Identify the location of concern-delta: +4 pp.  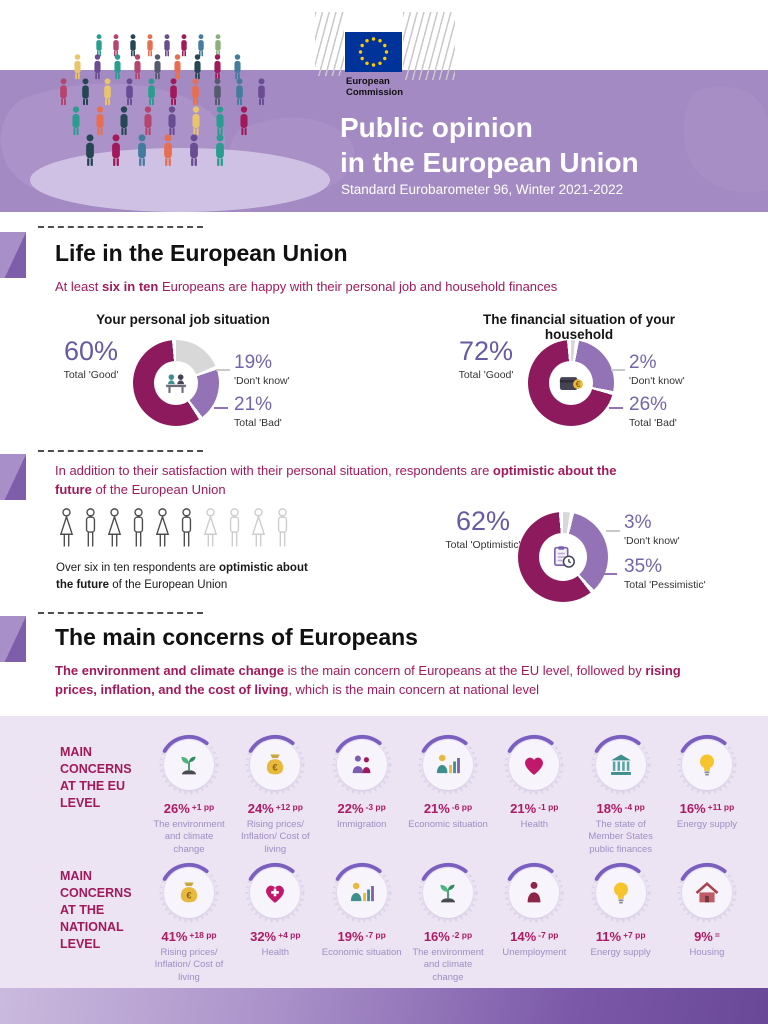
(289, 935).